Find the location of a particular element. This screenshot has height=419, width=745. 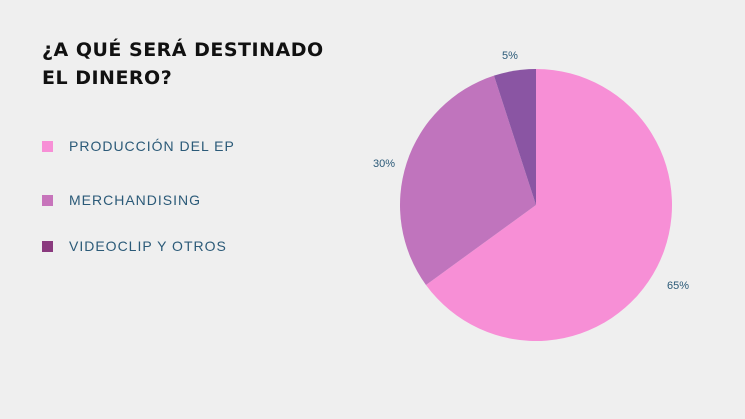

slice-value-label-2: 5% is located at coordinates (510, 56).